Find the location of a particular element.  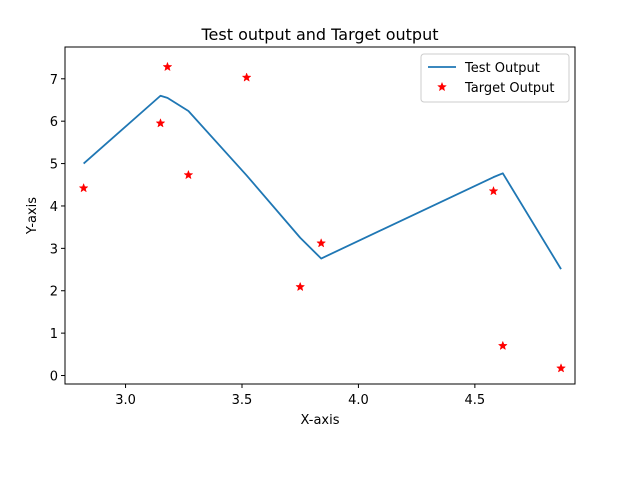

y-tick-label: 5 is located at coordinates (54, 165).